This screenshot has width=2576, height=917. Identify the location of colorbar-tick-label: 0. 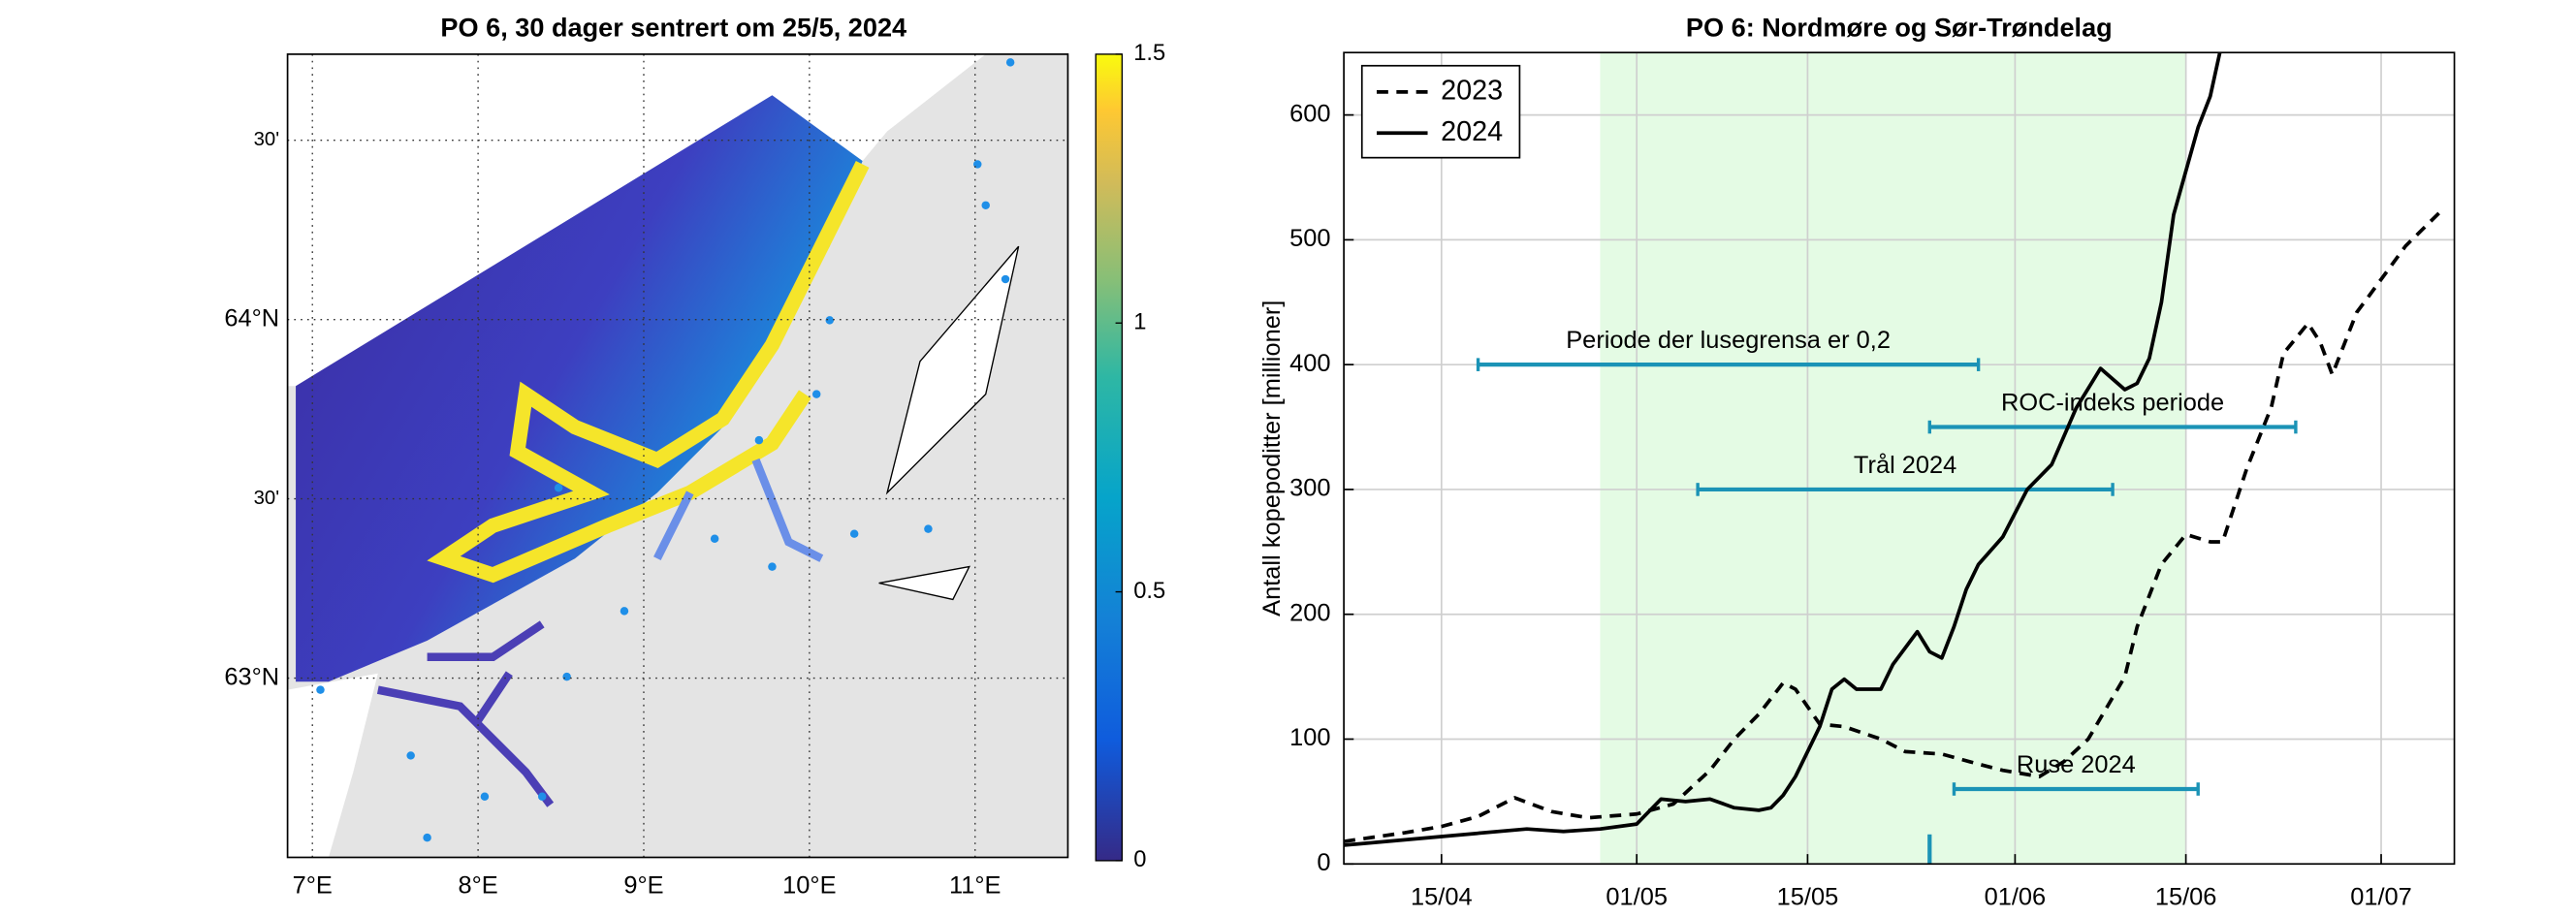
(1140, 859).